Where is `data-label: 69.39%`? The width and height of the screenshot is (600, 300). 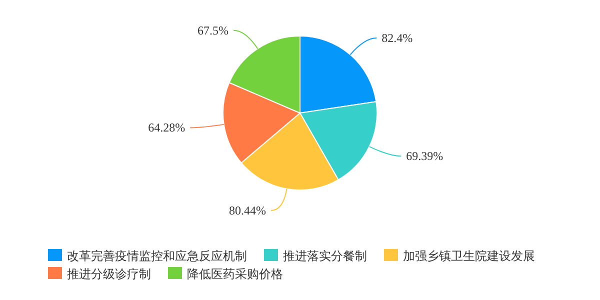 data-label: 69.39% is located at coordinates (425, 156).